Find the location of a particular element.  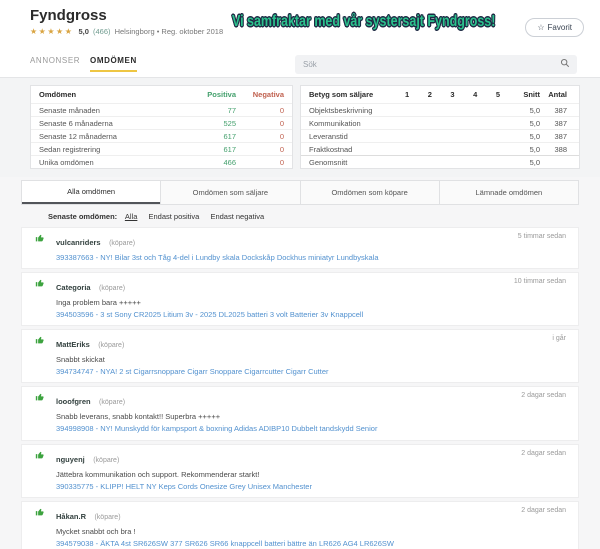

filter-endast-positiva: Endast positiva is located at coordinates (174, 216).